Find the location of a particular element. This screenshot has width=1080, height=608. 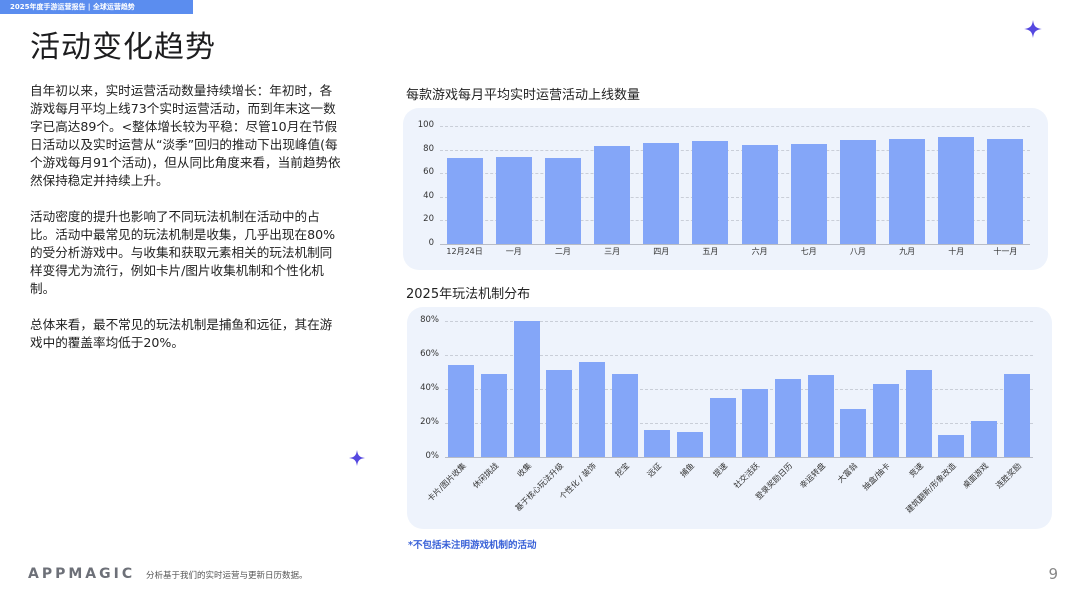

x-axis-label: 八月 is located at coordinates (857, 251).